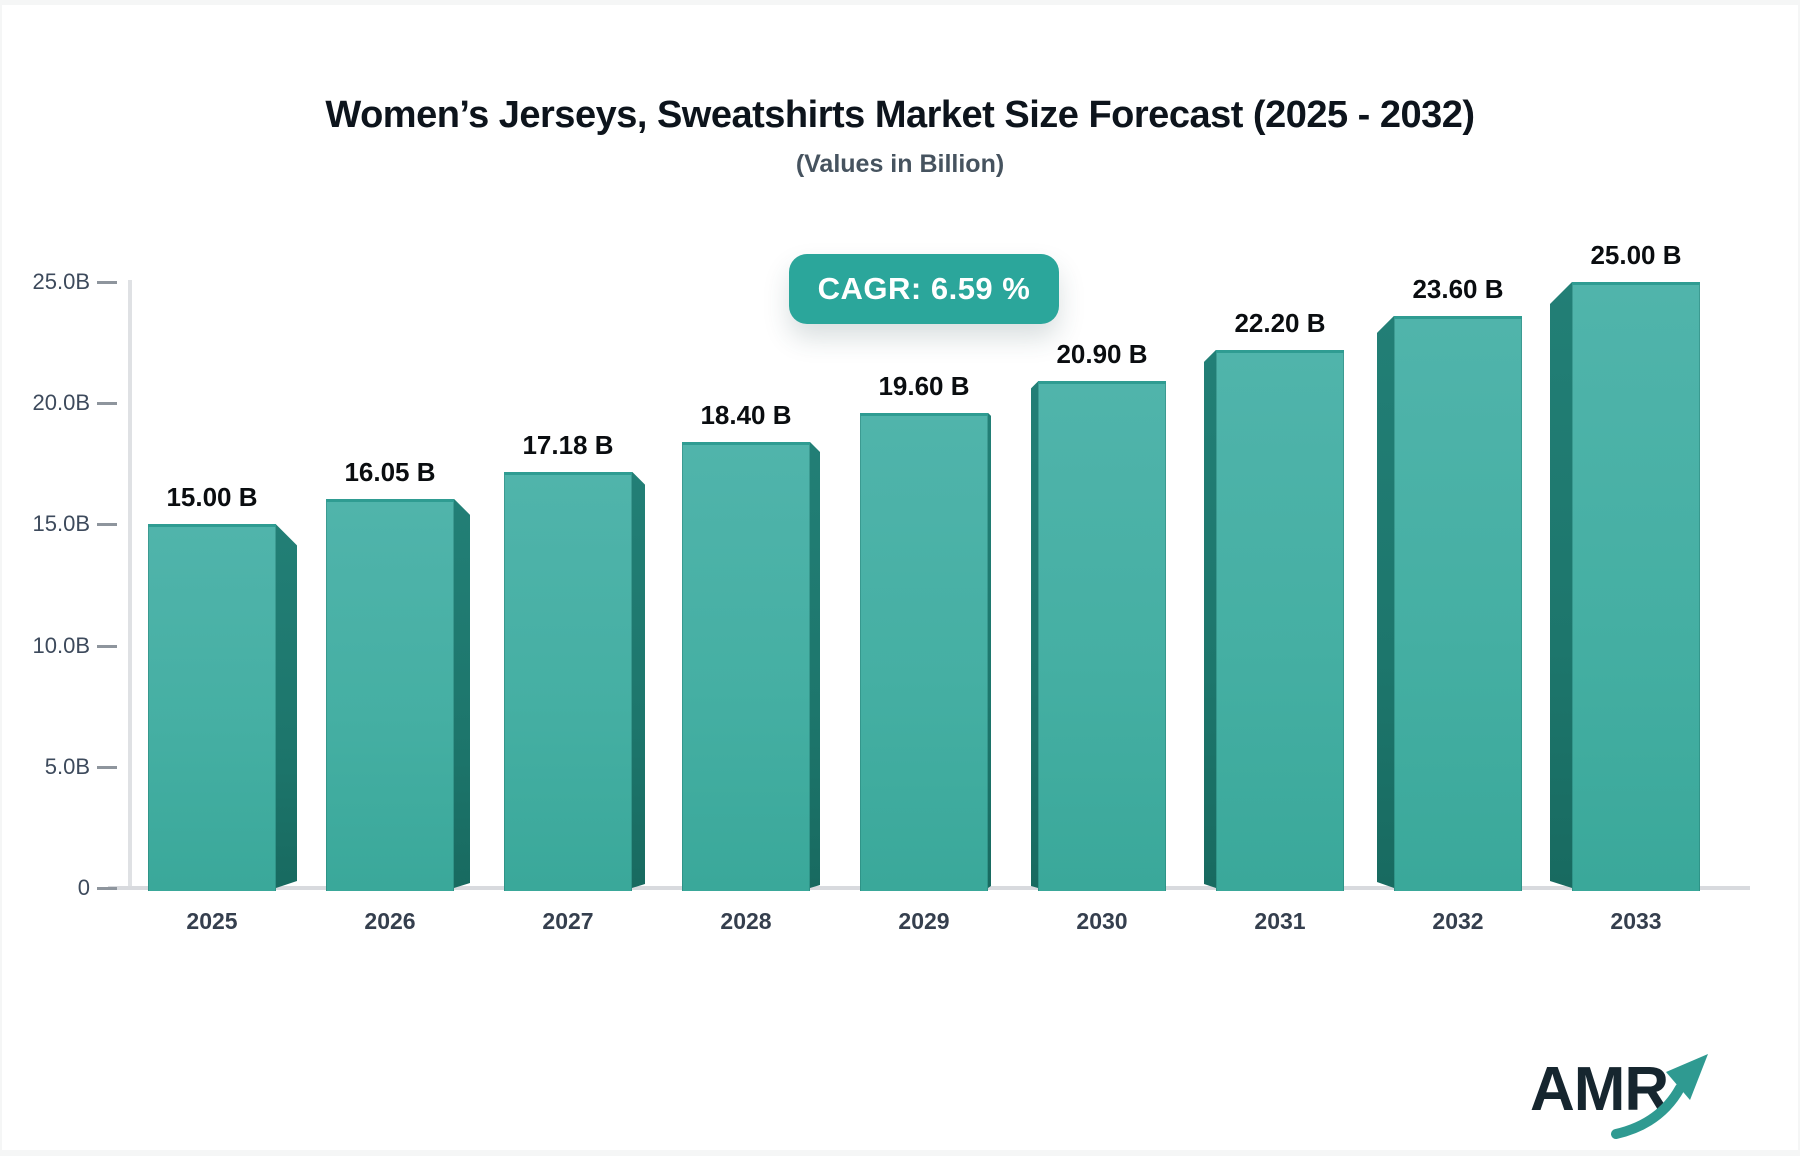 The width and height of the screenshot is (1800, 1156). Describe the element at coordinates (212, 497) in the screenshot. I see `bar-value-label: 15.00 B` at that location.